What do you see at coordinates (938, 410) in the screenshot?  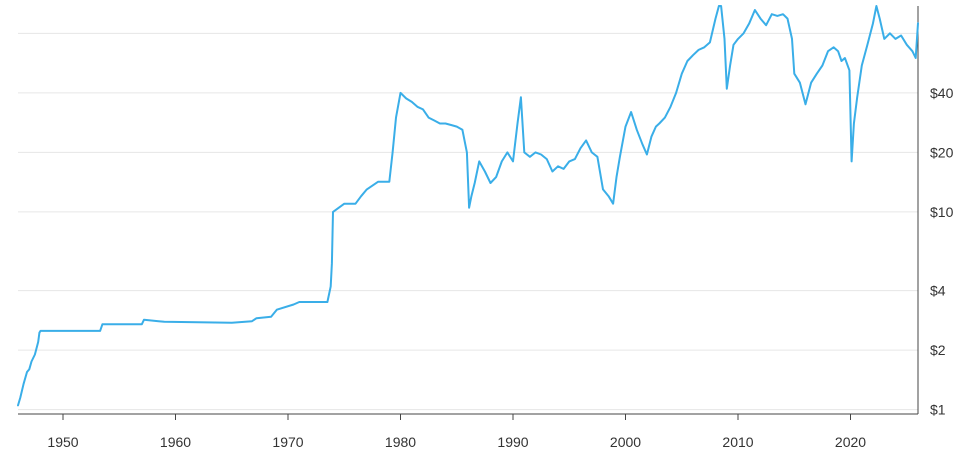 I see `y-tick-label: $1` at bounding box center [938, 410].